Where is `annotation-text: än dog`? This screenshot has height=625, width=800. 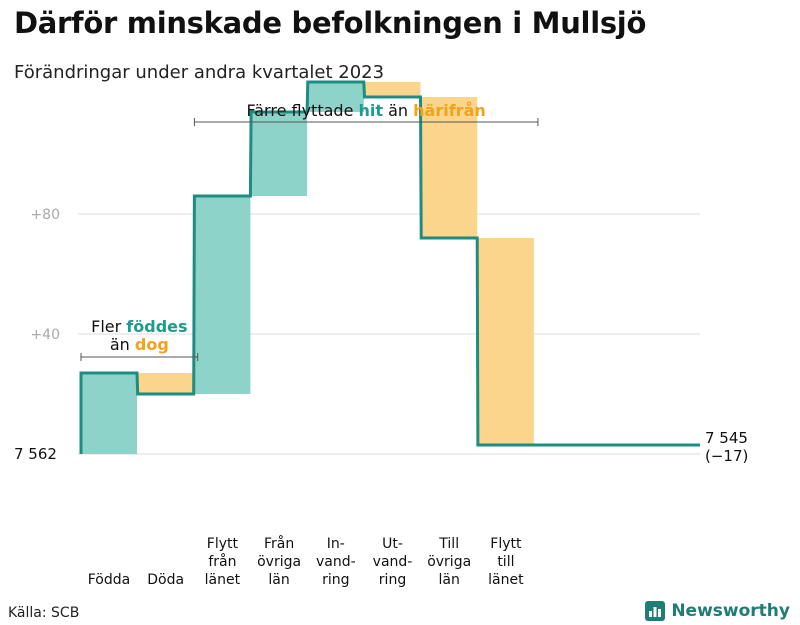 annotation-text: än dog is located at coordinates (139, 344).